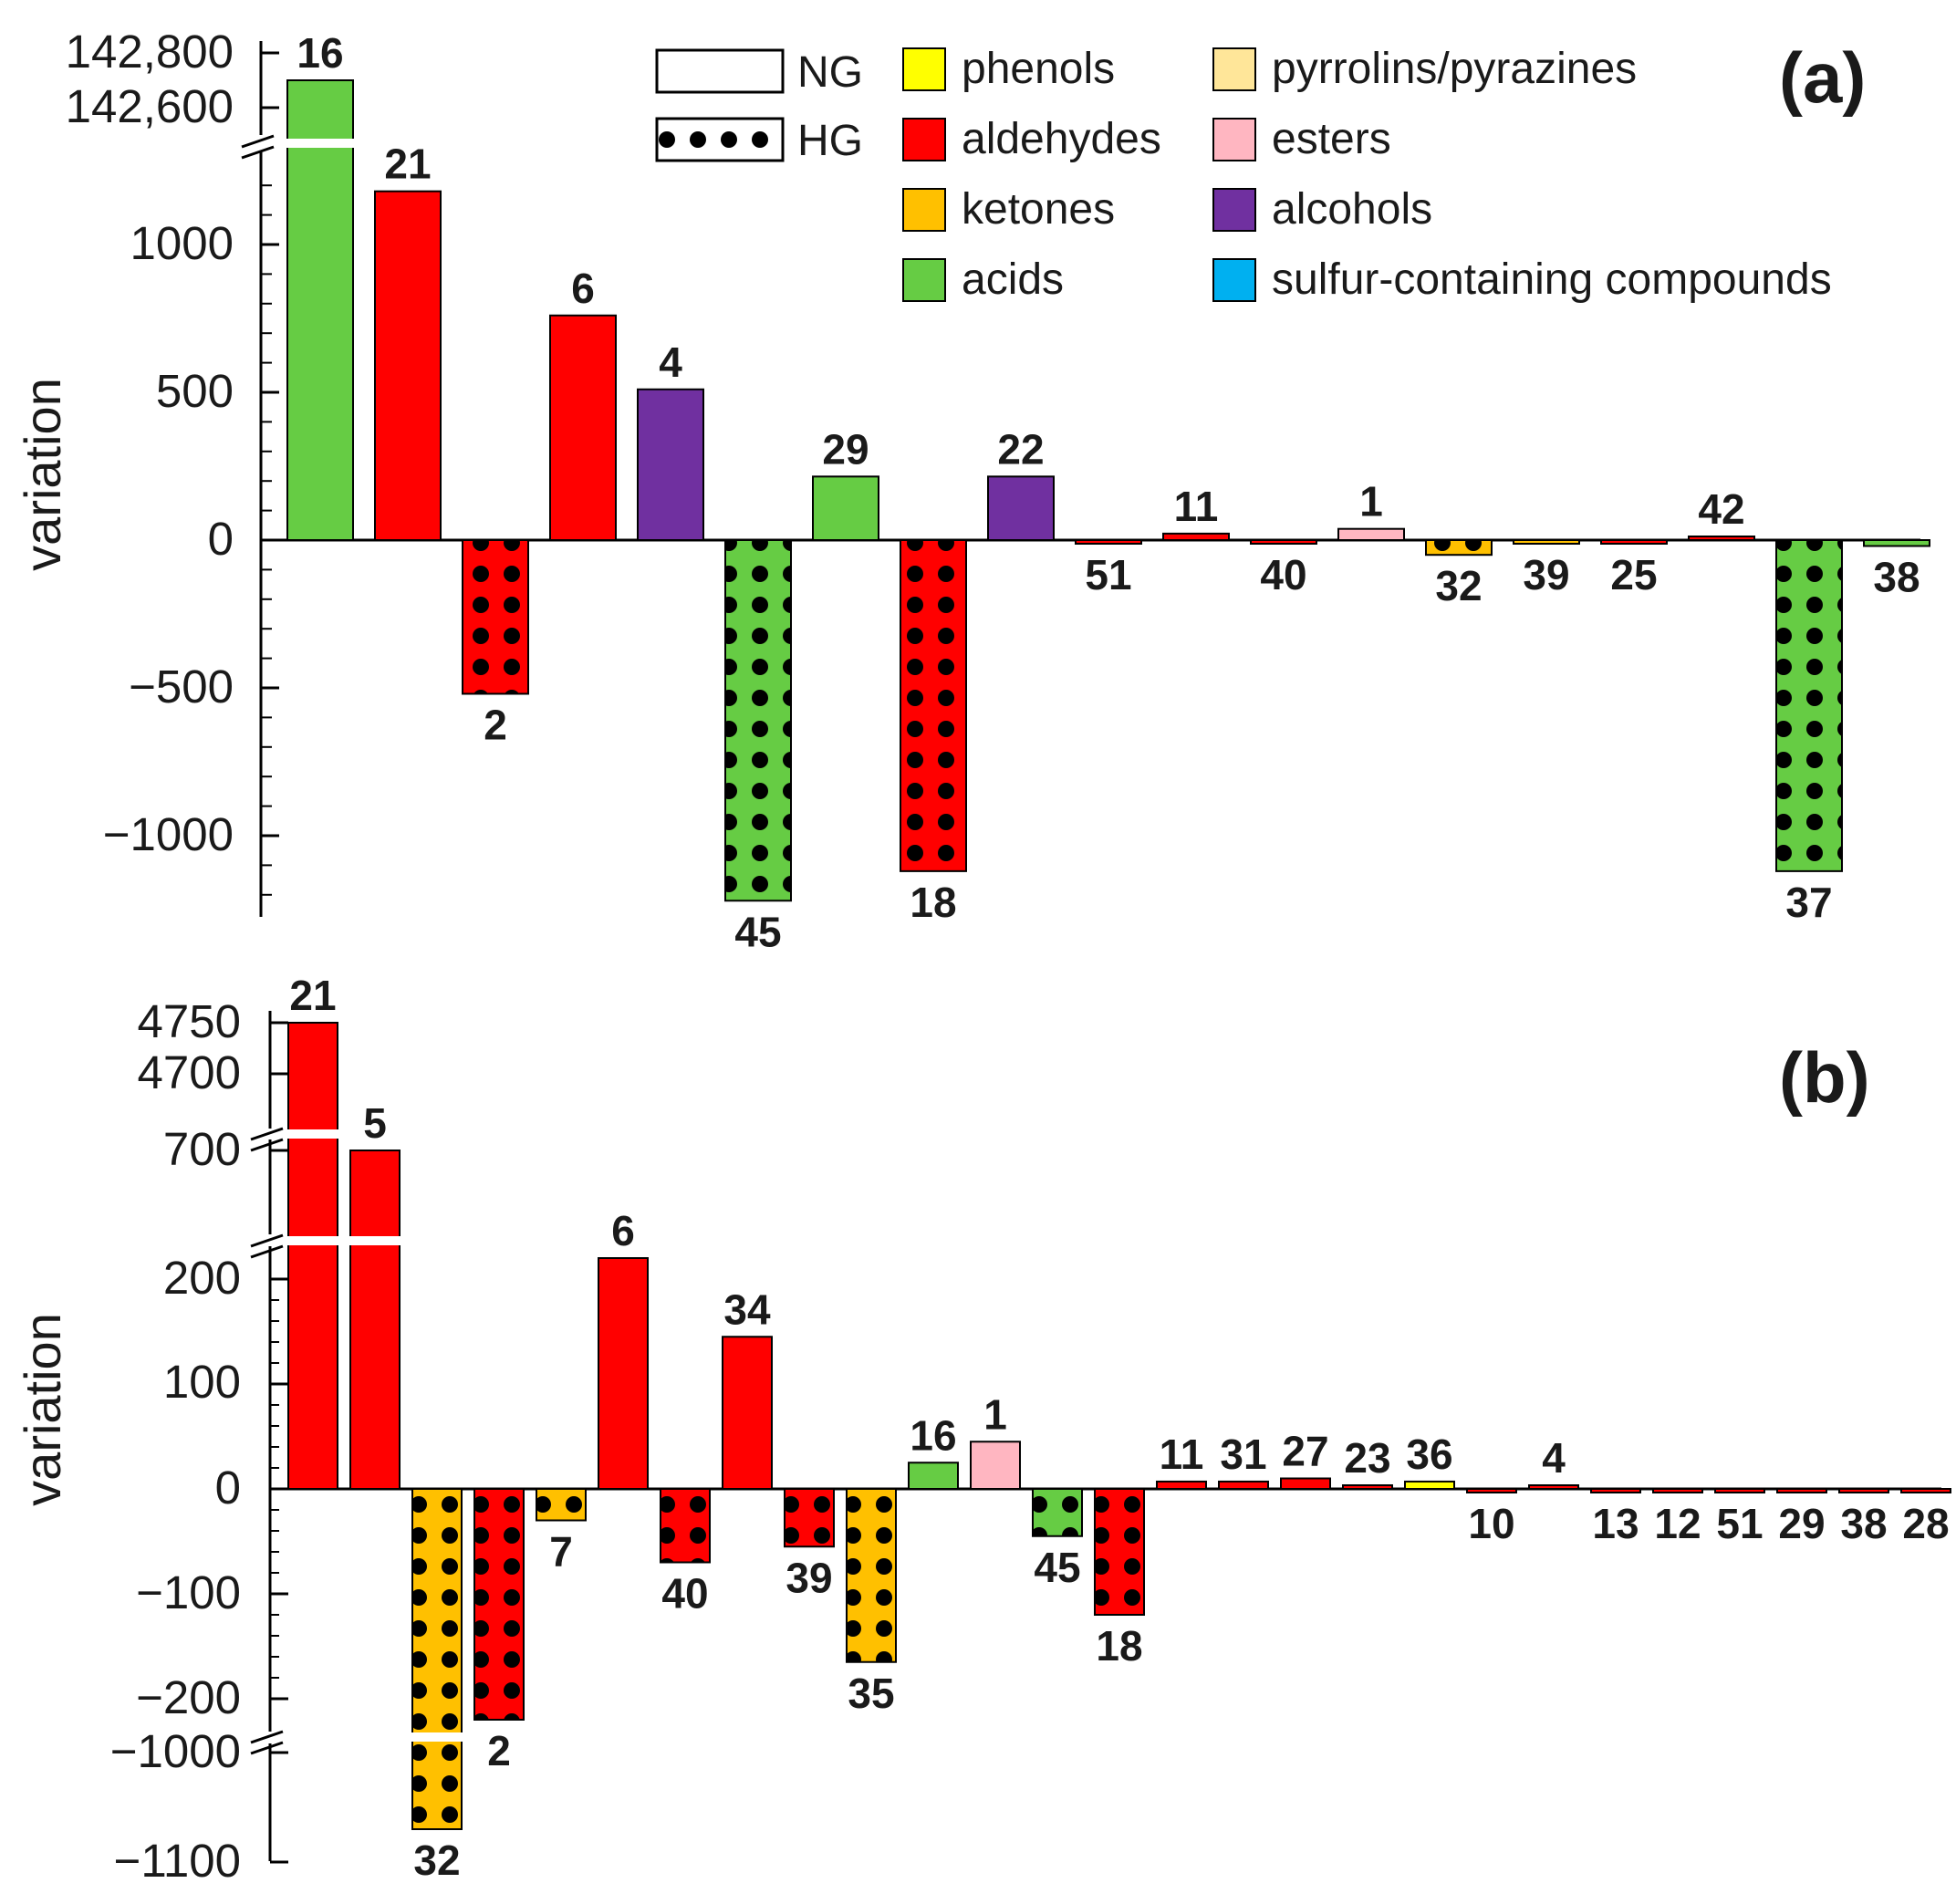 The height and width of the screenshot is (1904, 1956). I want to click on bar-label-6: 6, so click(583, 288).